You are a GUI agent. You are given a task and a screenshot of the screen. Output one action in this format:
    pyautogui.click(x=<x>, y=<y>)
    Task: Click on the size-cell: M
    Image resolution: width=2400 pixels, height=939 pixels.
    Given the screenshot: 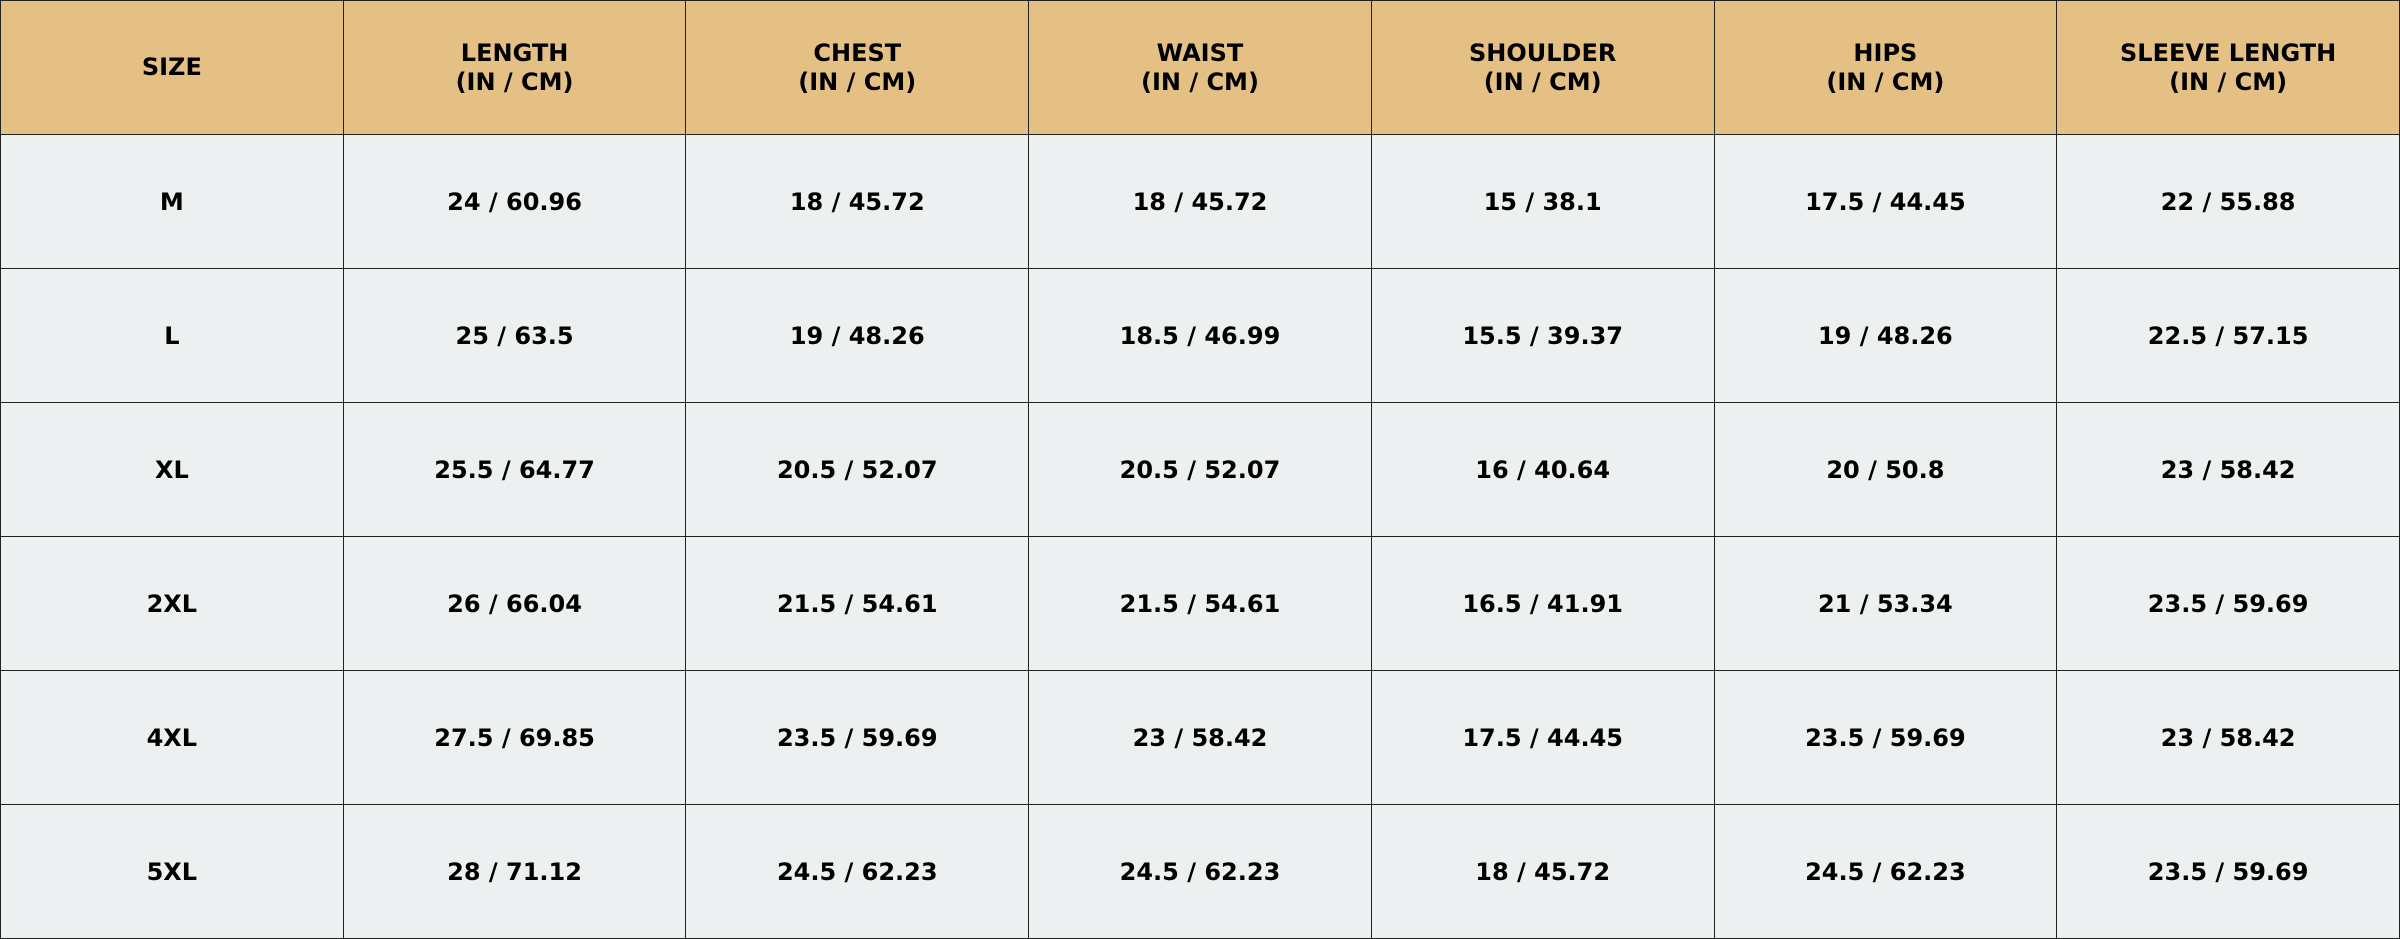 What is the action you would take?
    pyautogui.click(x=172, y=201)
    